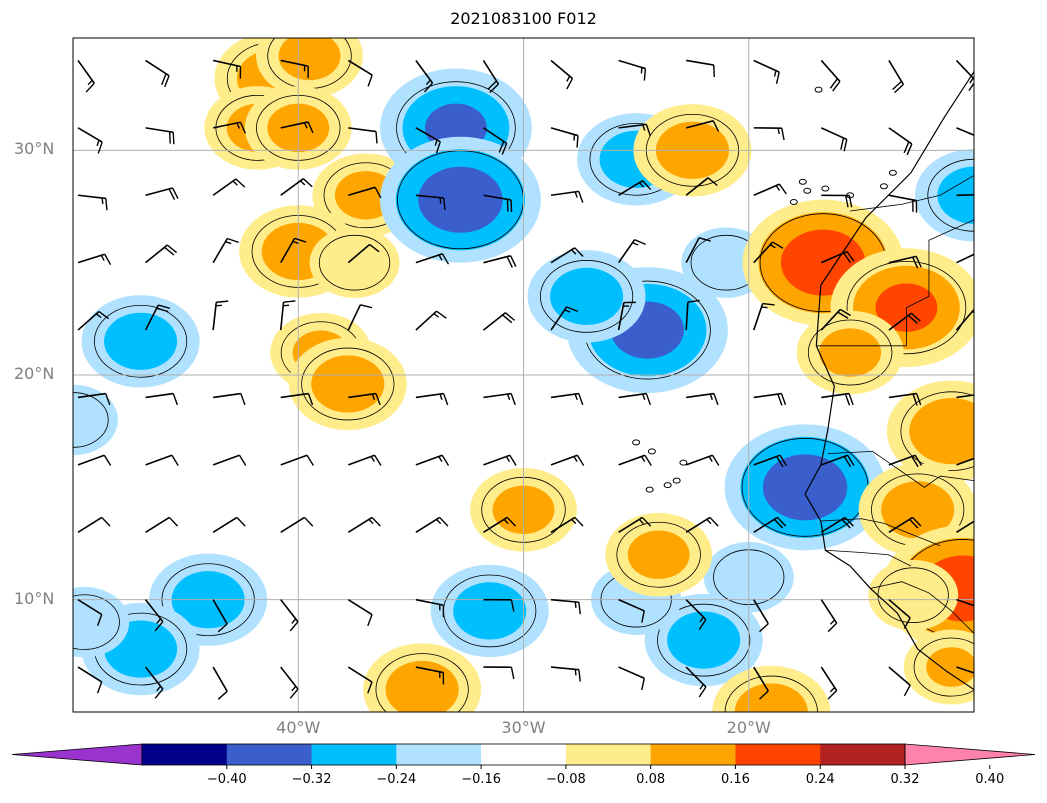  Describe the element at coordinates (735, 779) in the screenshot. I see `colorbar-tick-label: 0.16` at that location.